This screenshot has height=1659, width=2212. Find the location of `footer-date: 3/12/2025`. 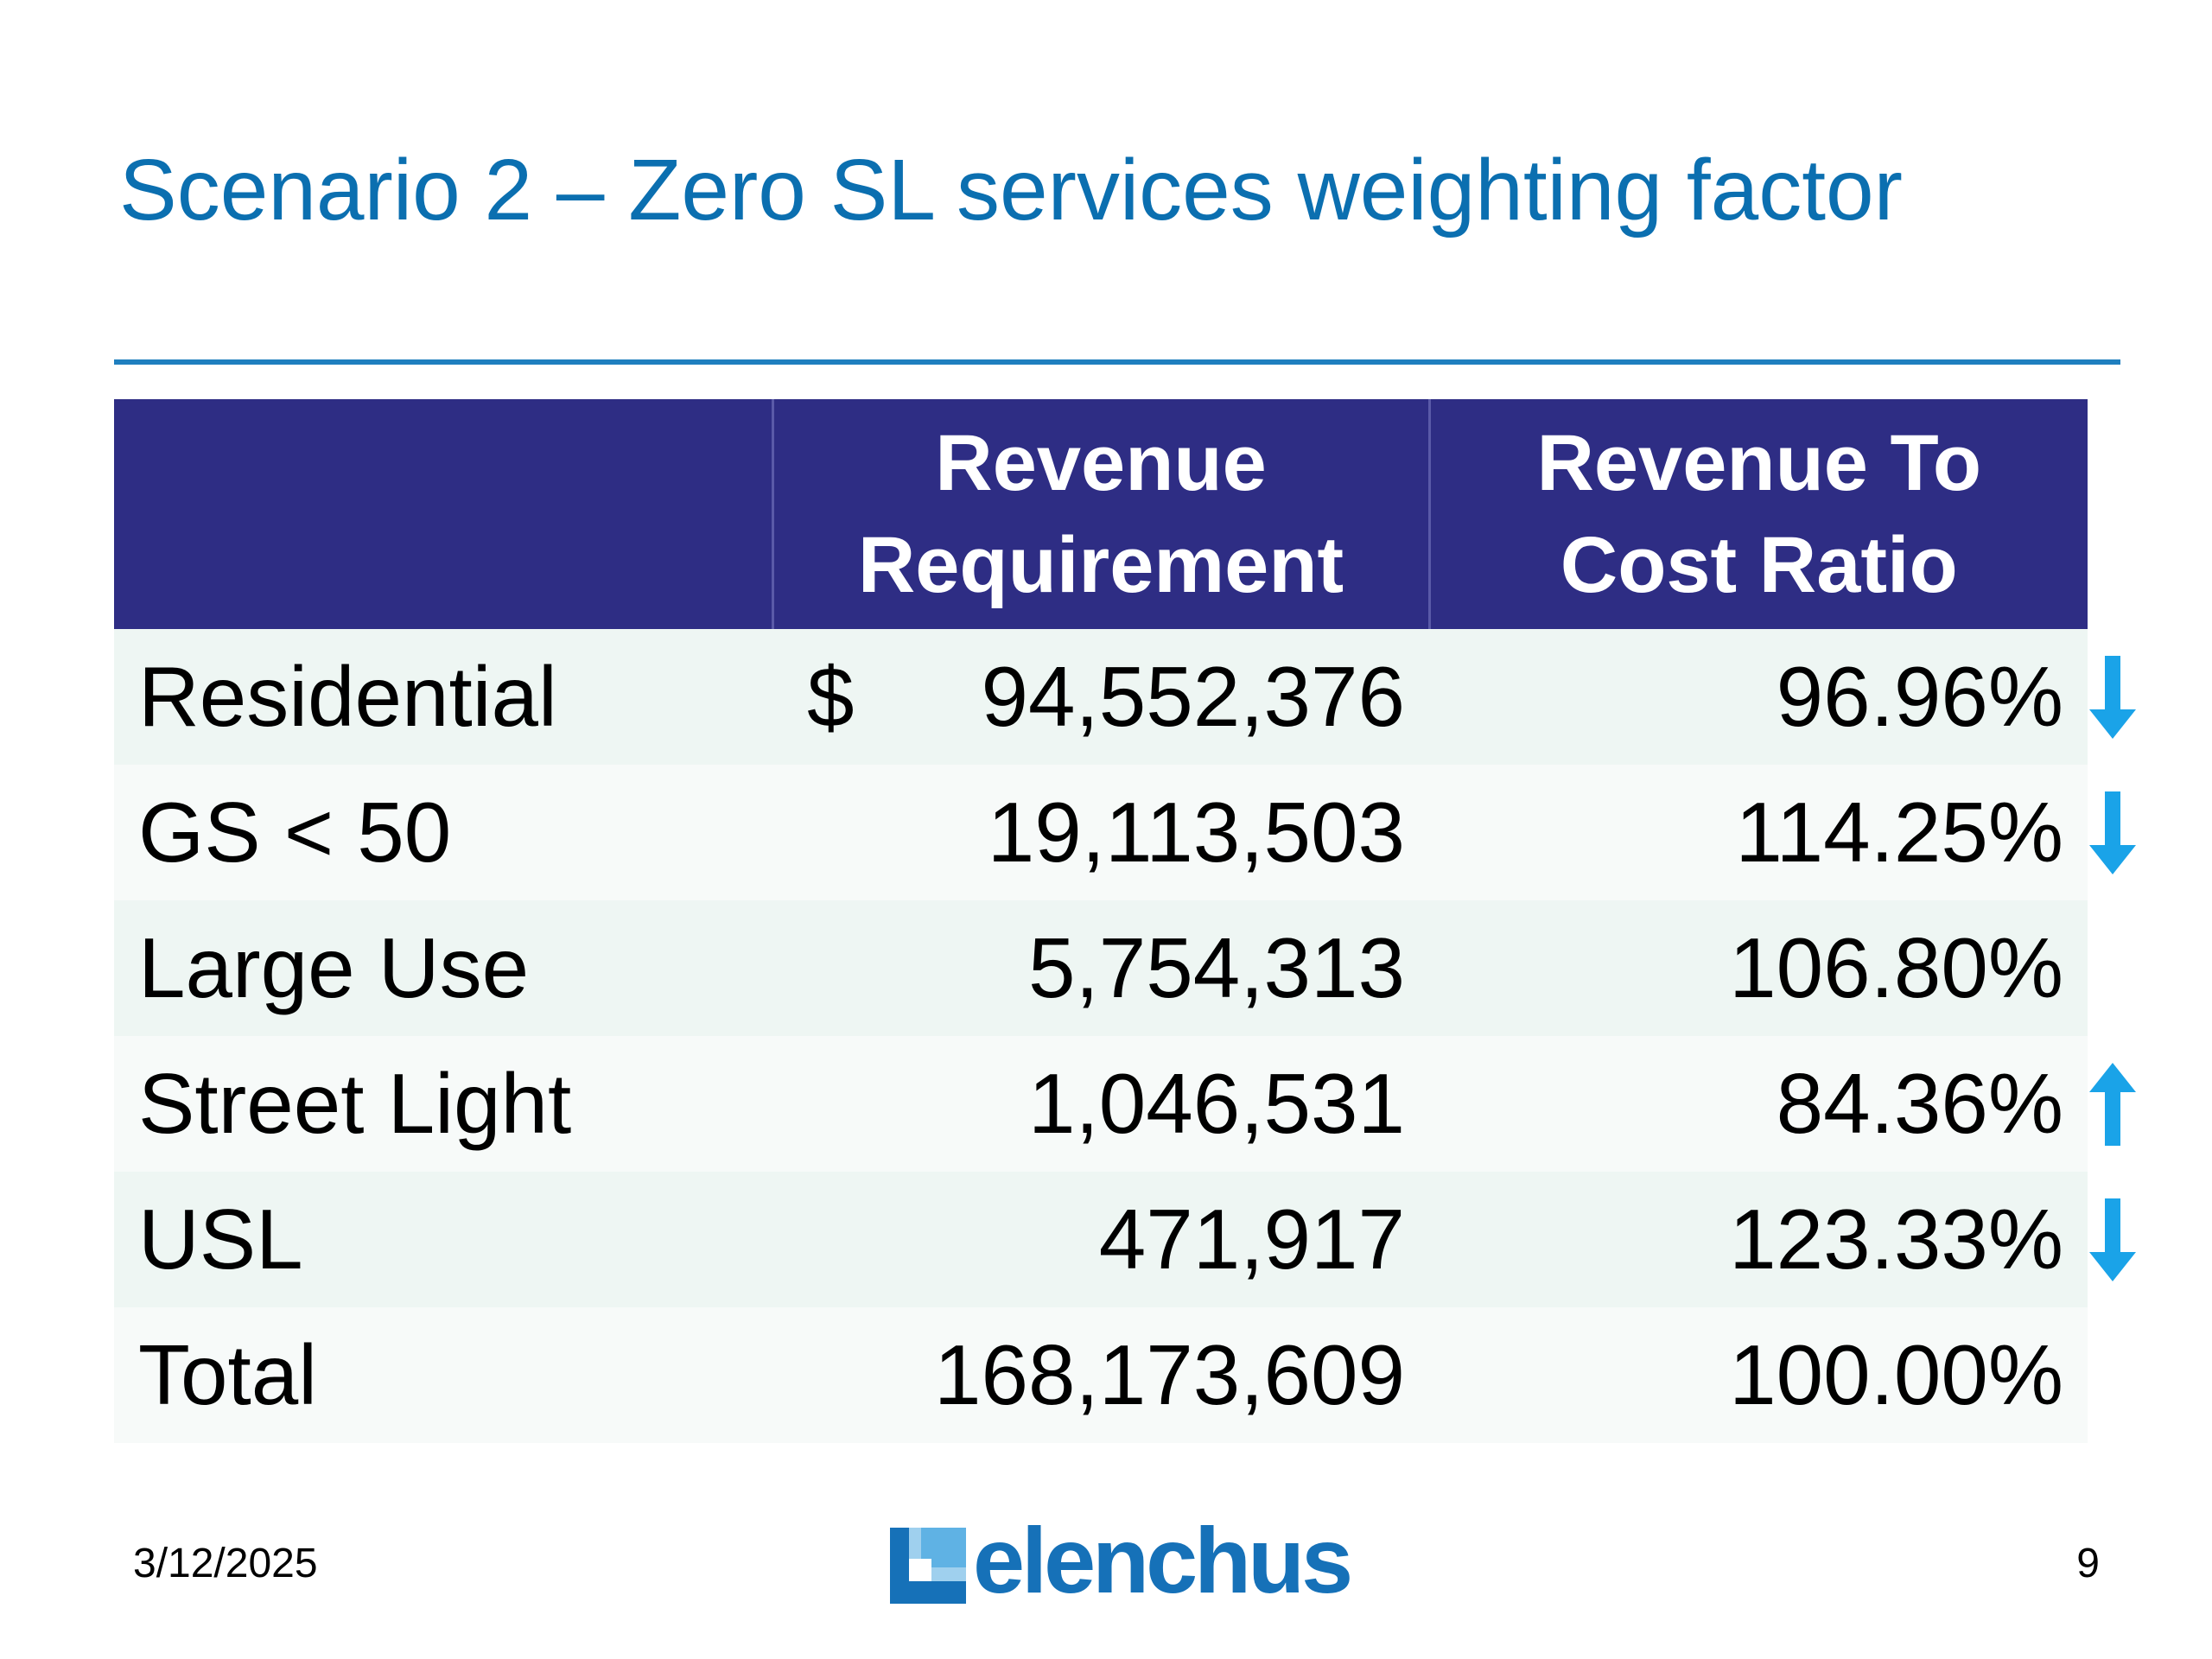

footer-date: 3/12/2025 is located at coordinates (225, 1563).